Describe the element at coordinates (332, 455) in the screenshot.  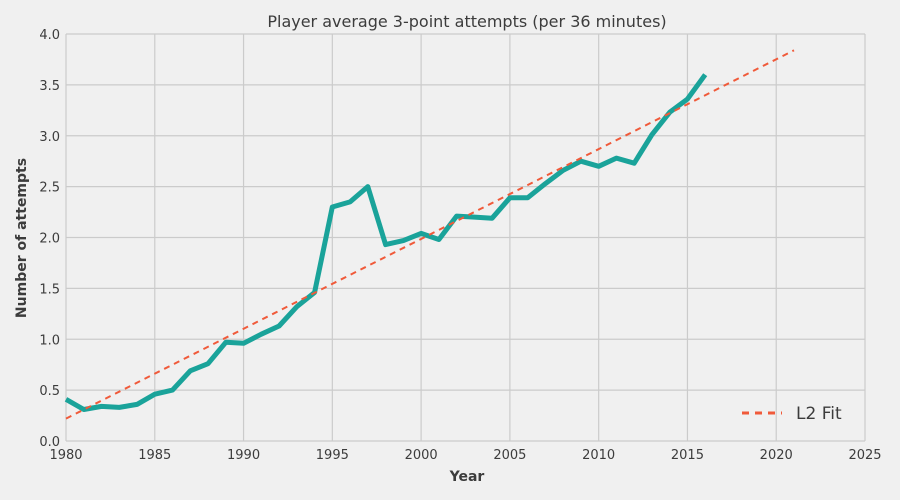
I see `x-tick-label: 1995` at that location.